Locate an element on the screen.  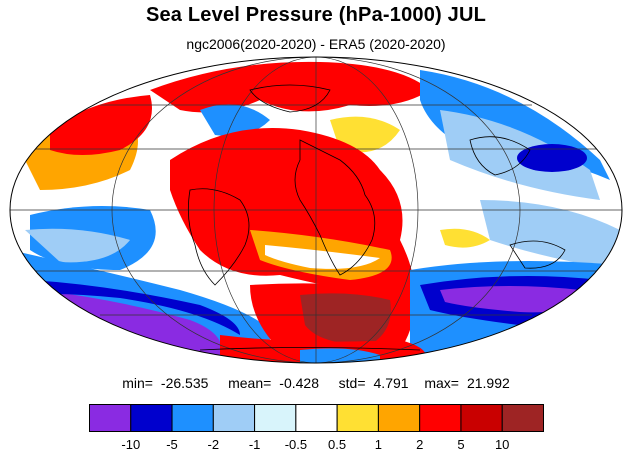
south-atlantic-high is located at coordinates (345, 319).